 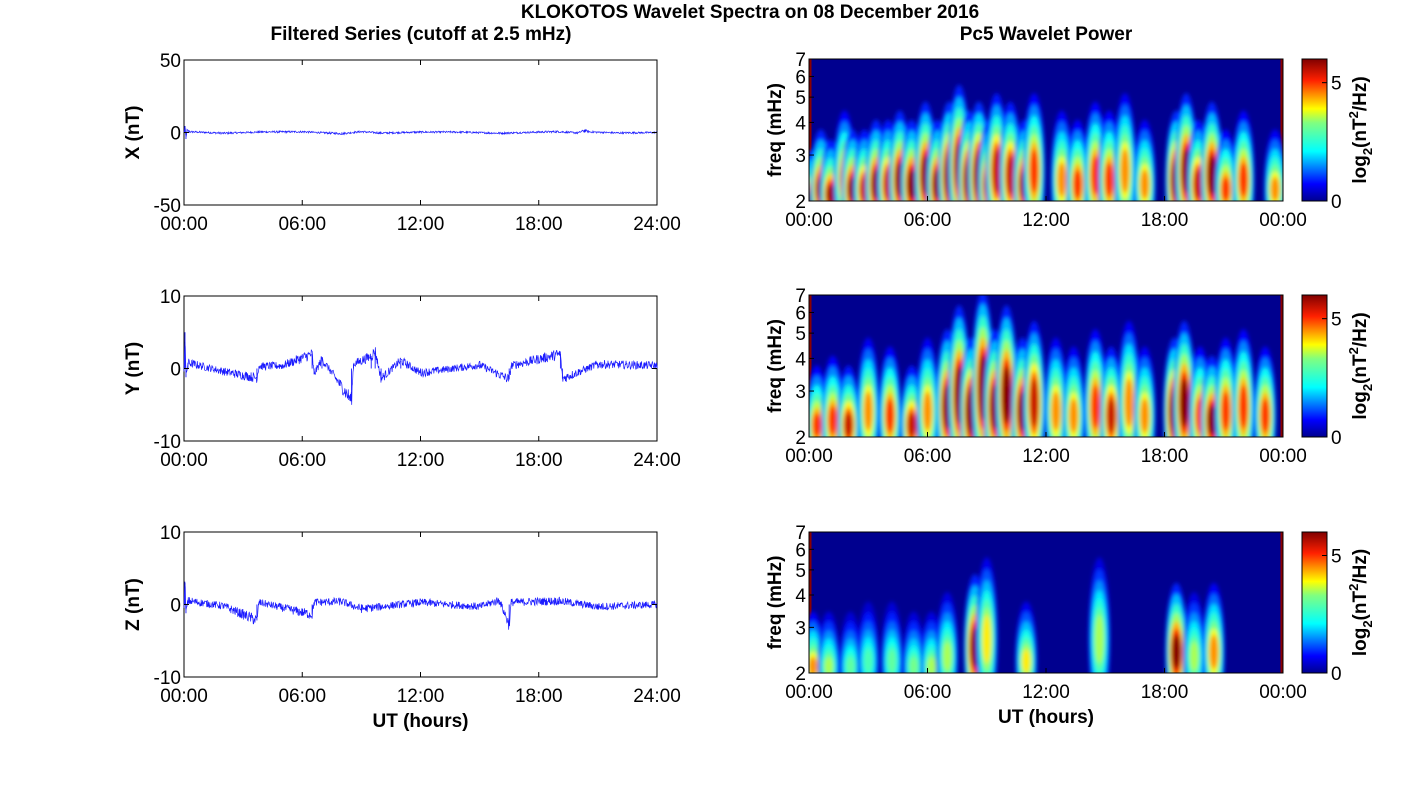 What do you see at coordinates (133, 604) in the screenshot?
I see `y-axis-label: Z (nT)` at bounding box center [133, 604].